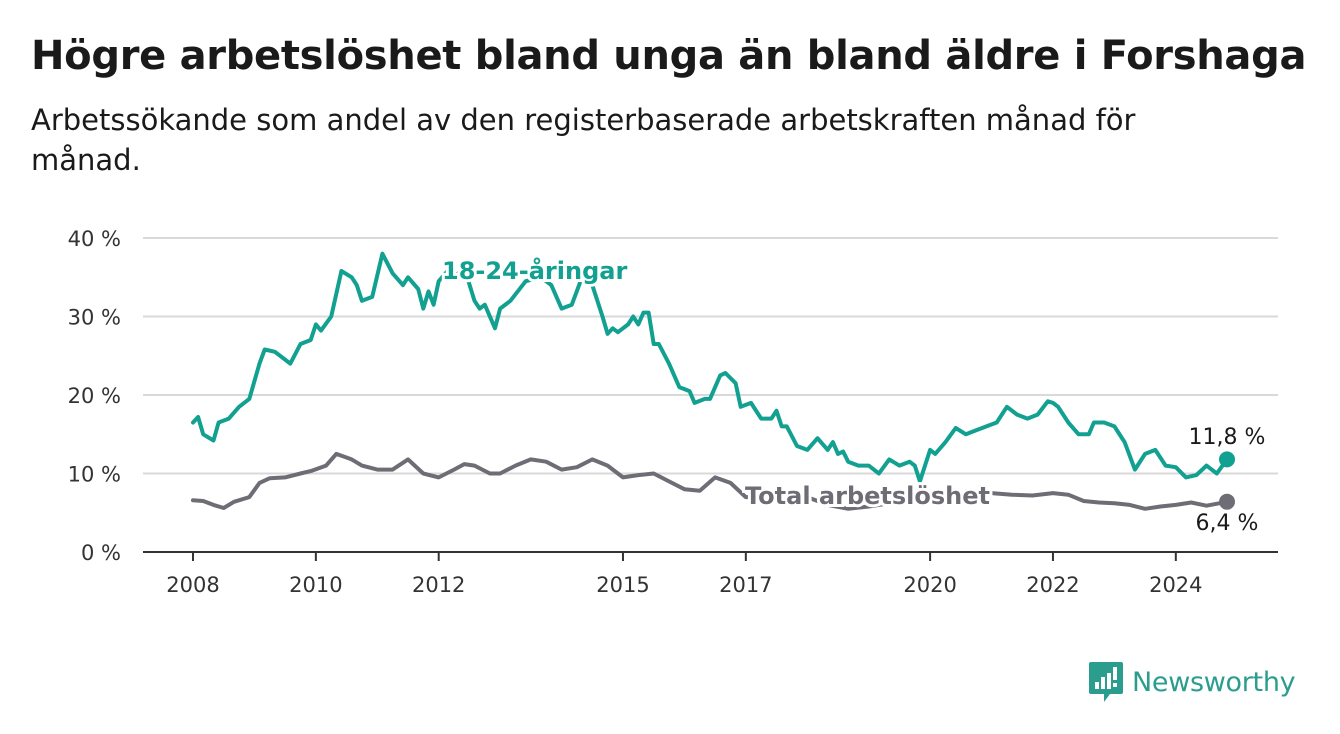  Describe the element at coordinates (867, 496) in the screenshot. I see `series-label-total: Total arbetslöshet` at that location.